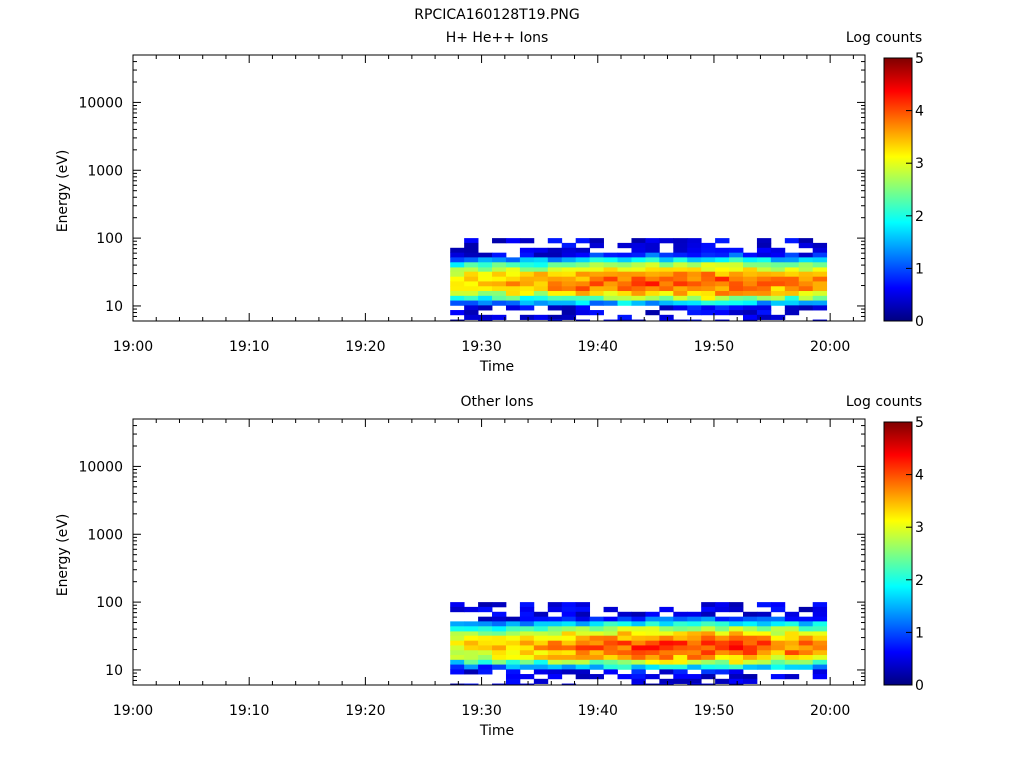 This screenshot has height=768, width=1024. Describe the element at coordinates (885, 544) in the screenshot. I see `colorbar: Log counts 0 1 2 3 4 5` at that location.